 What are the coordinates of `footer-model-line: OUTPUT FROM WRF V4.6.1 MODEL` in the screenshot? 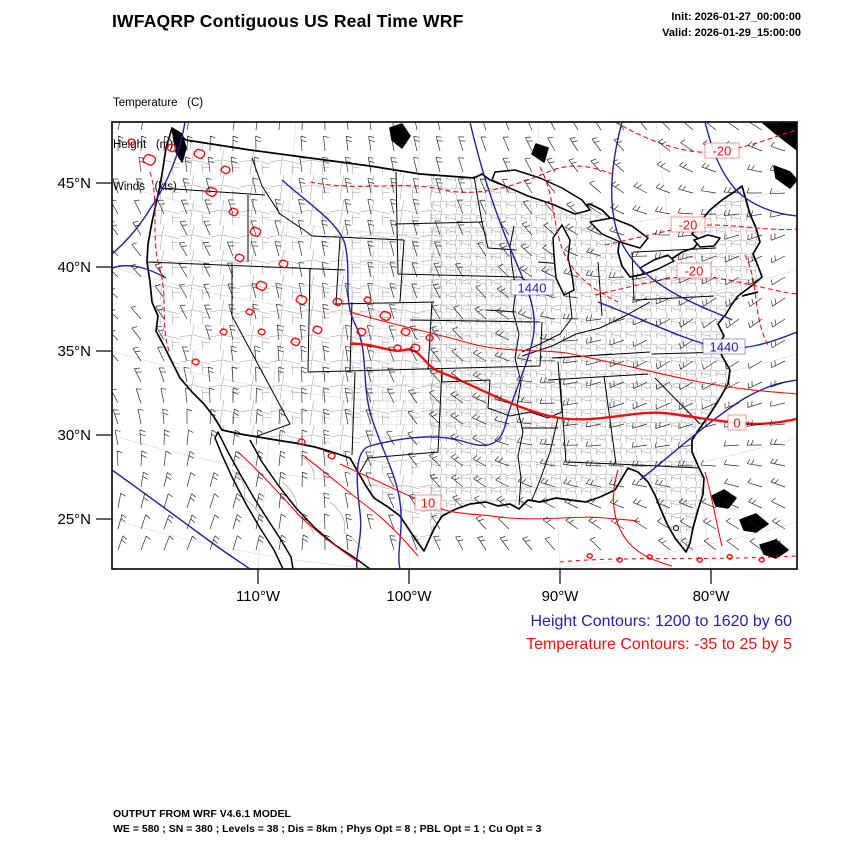 It's located at (202, 814).